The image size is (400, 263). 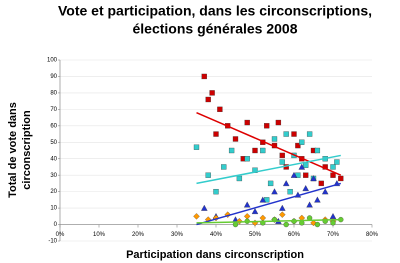 What do you see at coordinates (56, 225) in the screenshot?
I see `y-tick-label: 0` at bounding box center [56, 225].